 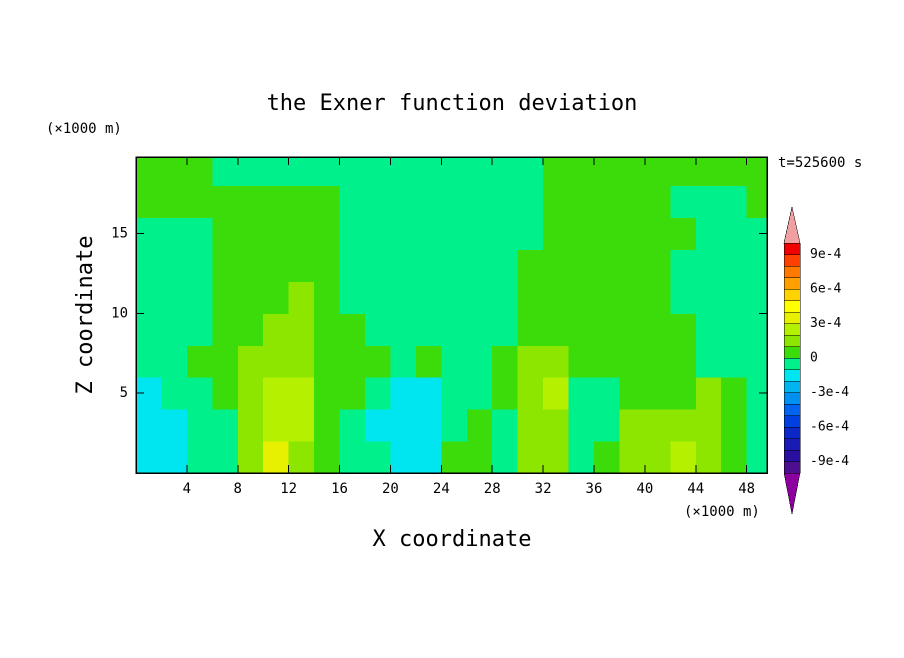 I want to click on x-tick-label: 4, so click(x=187, y=489).